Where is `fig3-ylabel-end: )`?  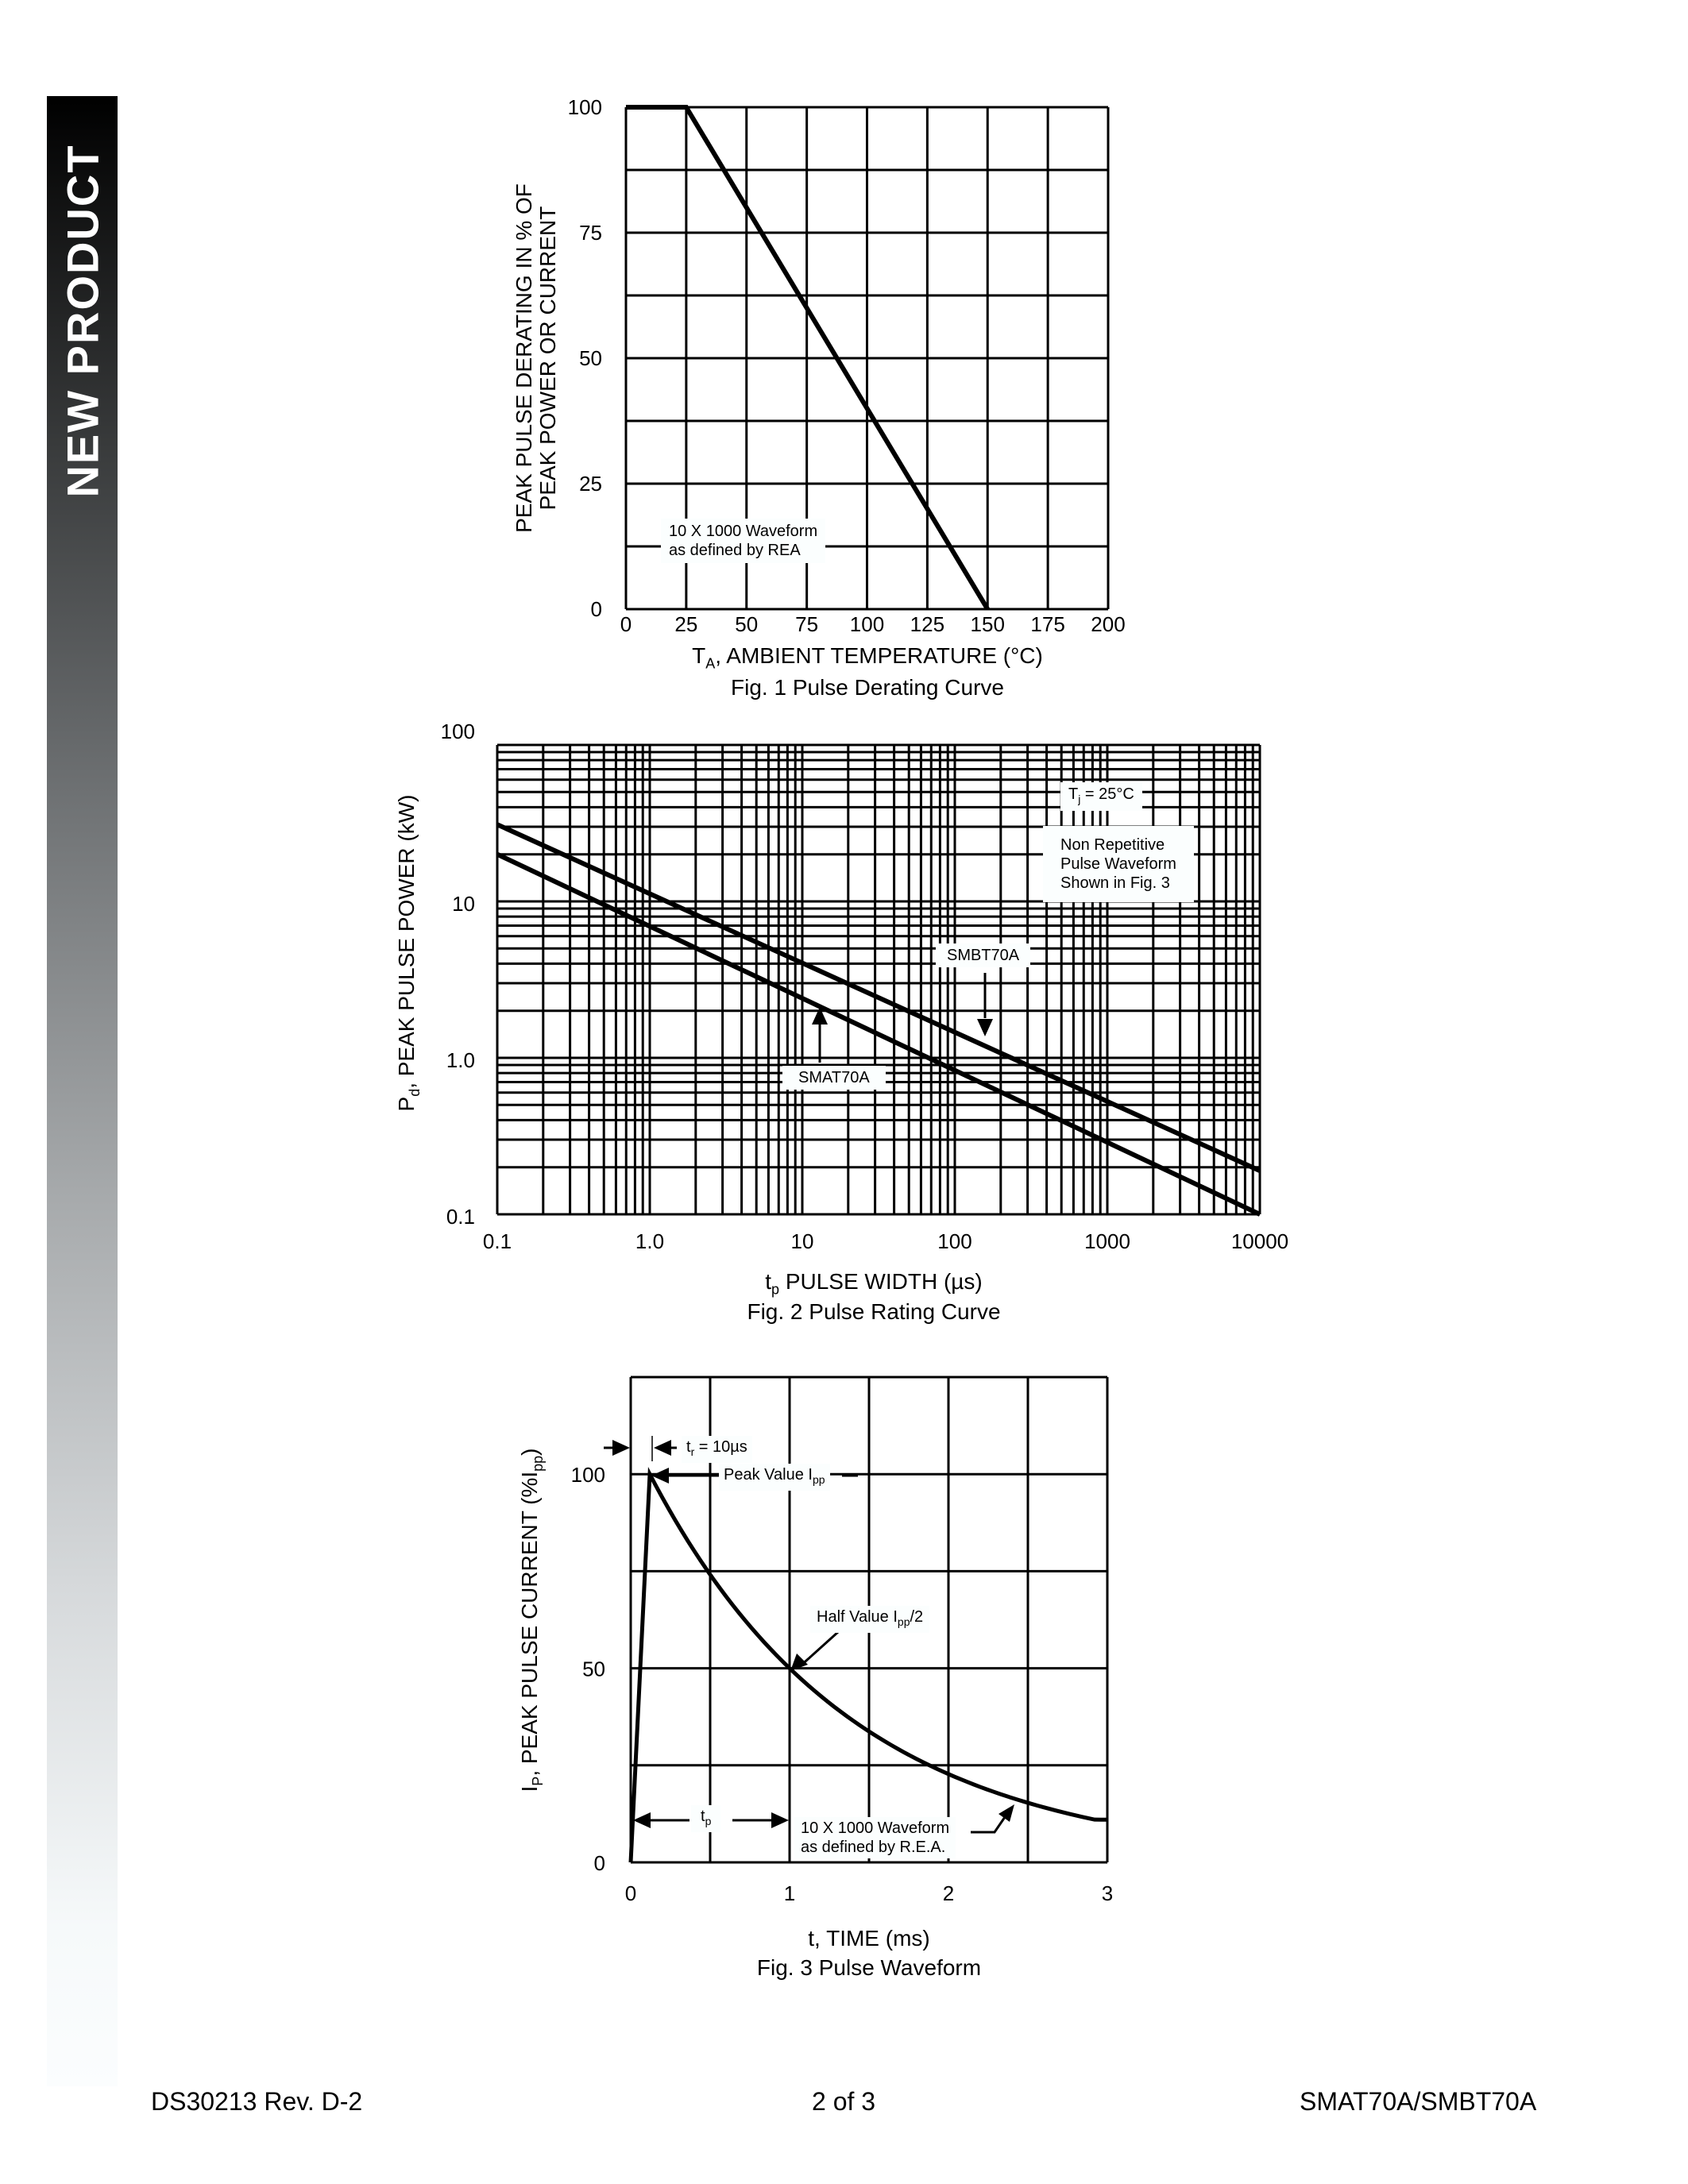 fig3-ylabel-end: ) is located at coordinates (530, 1452).